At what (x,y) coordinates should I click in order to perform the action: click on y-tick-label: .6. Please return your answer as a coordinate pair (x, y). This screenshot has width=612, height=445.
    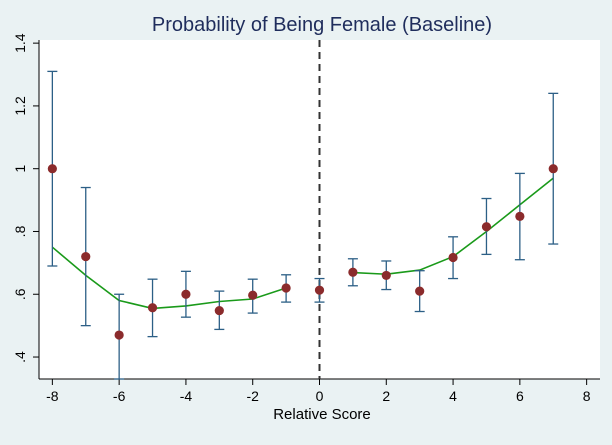
    Looking at the image, I should click on (20, 294).